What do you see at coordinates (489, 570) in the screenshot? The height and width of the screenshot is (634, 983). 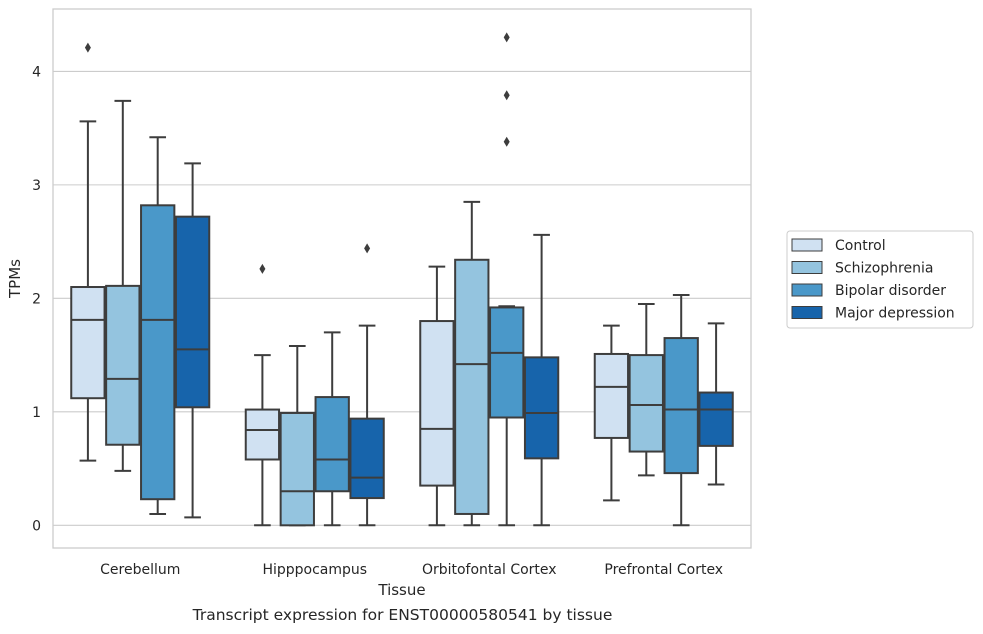 I see `x-tick-label: Orbitofontal Cortex` at bounding box center [489, 570].